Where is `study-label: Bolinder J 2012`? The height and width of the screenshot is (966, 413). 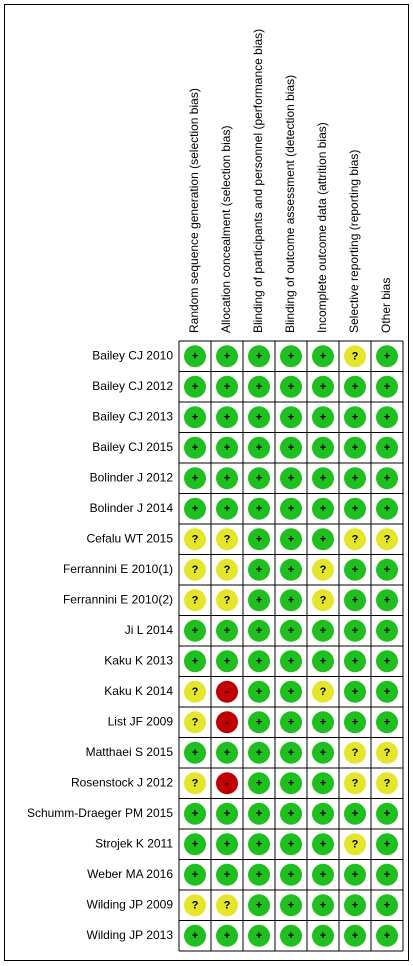 study-label: Bolinder J 2012 is located at coordinates (132, 477).